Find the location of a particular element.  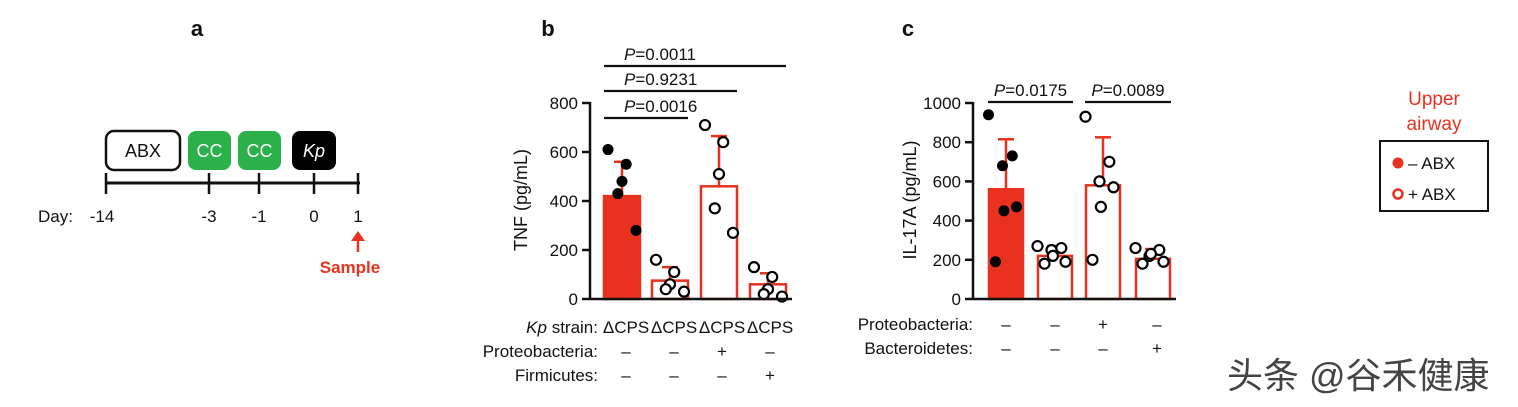

kp-box-label: Kp is located at coordinates (314, 151).